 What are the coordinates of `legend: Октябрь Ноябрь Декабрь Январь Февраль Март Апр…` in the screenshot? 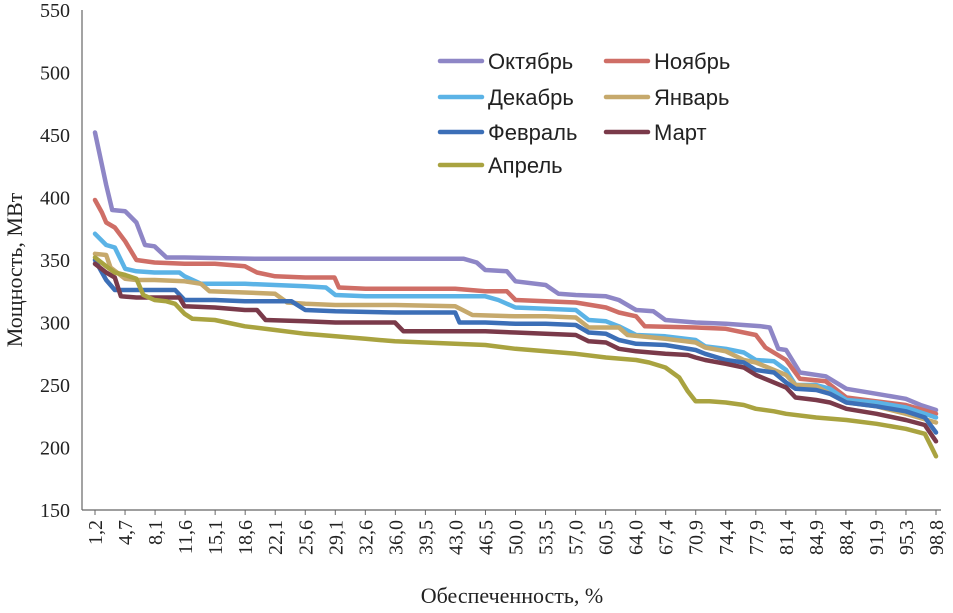 It's located at (583, 113).